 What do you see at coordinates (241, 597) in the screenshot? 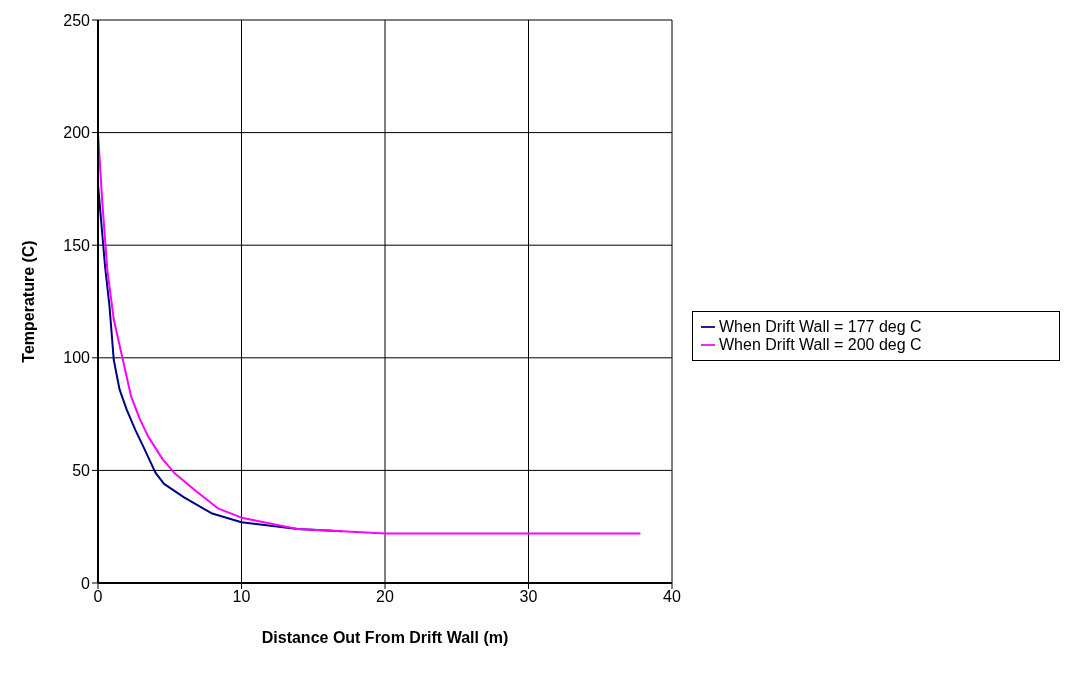
I see `x-tick-label: 10` at bounding box center [241, 597].